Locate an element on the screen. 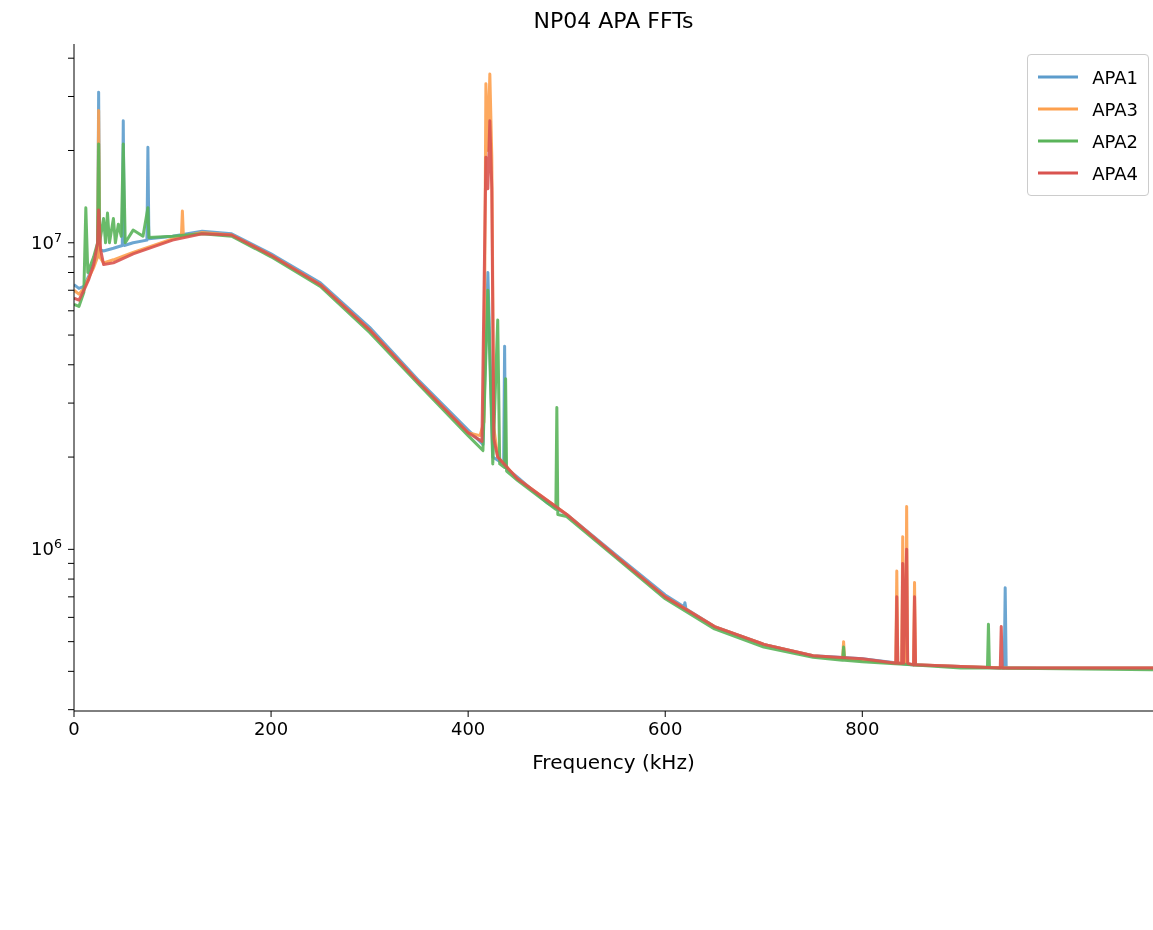 The width and height of the screenshot is (1153, 930). legend-label: APA2 is located at coordinates (1115, 141).